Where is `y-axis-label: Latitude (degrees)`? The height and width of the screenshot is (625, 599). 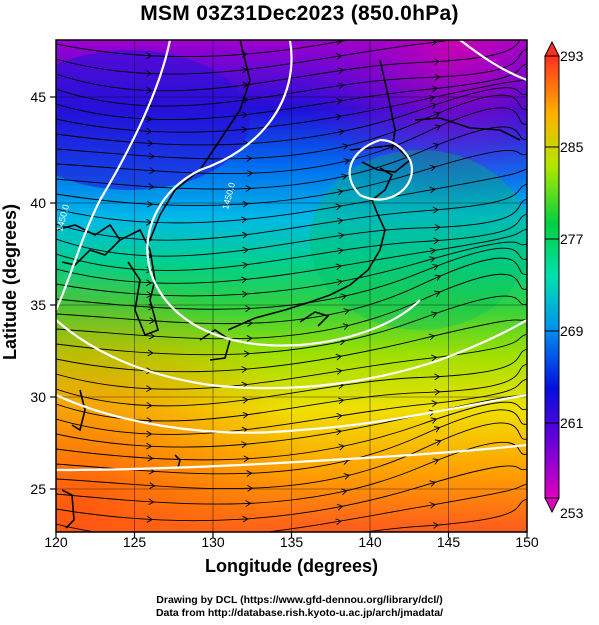 y-axis-label: Latitude (degrees) is located at coordinates (10, 282).